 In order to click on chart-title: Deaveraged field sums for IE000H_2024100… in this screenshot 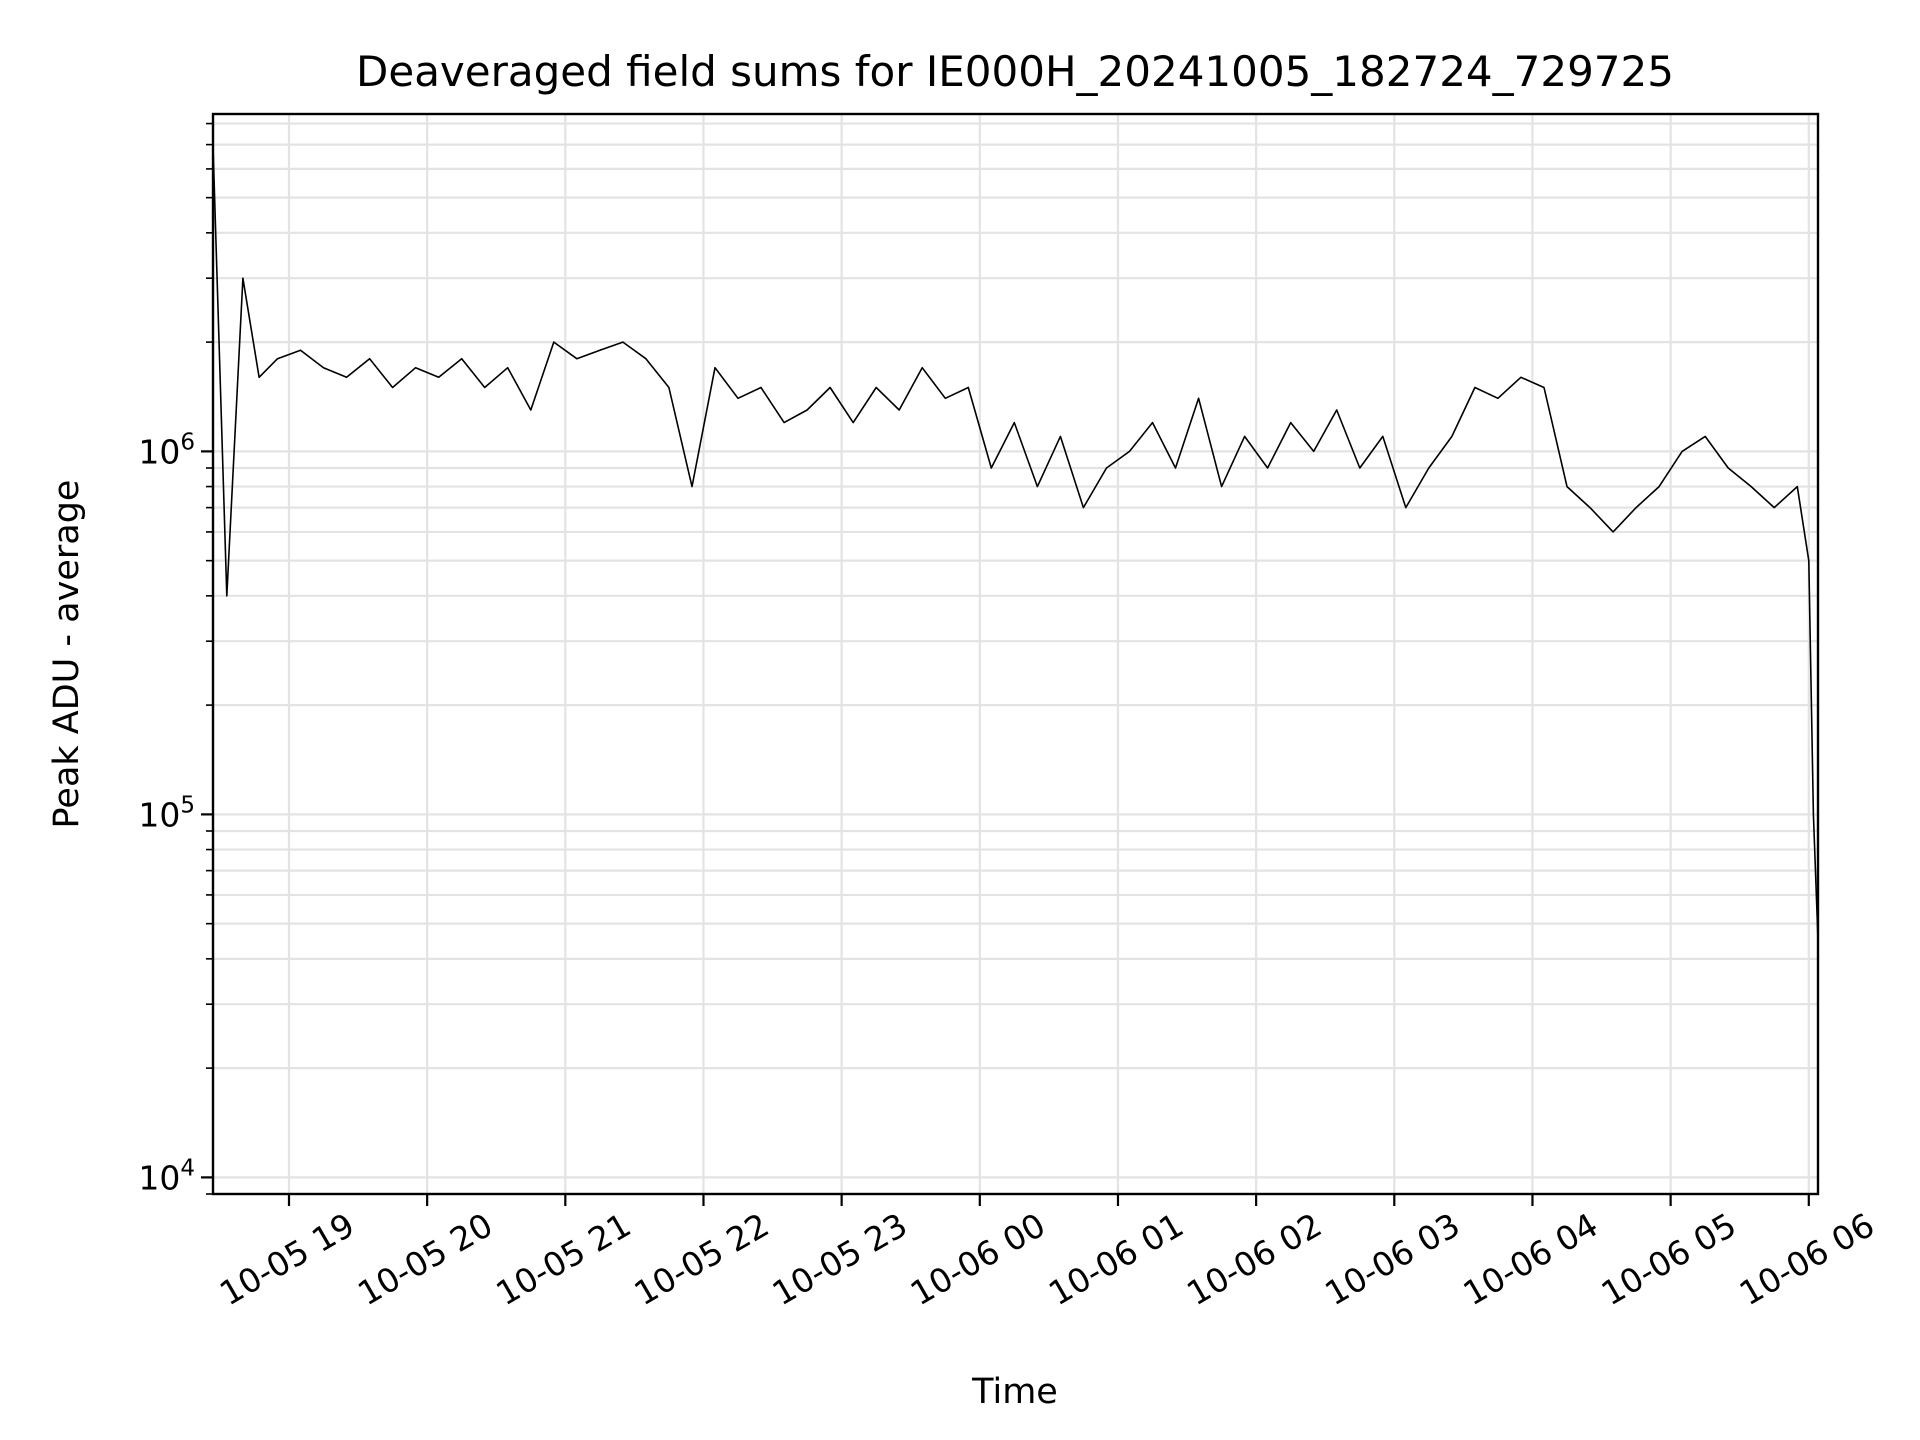, I will do `click(1015, 71)`.